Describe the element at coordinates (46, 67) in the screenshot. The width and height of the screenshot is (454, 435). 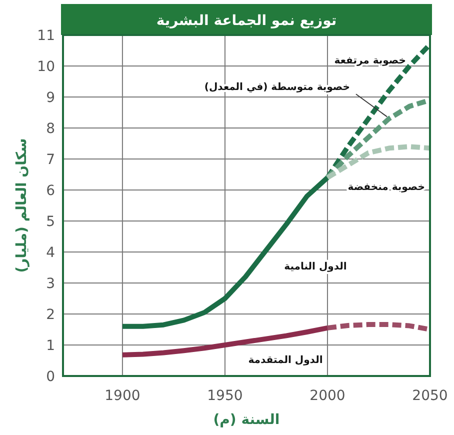
I see `y-tick-label: 10` at that location.